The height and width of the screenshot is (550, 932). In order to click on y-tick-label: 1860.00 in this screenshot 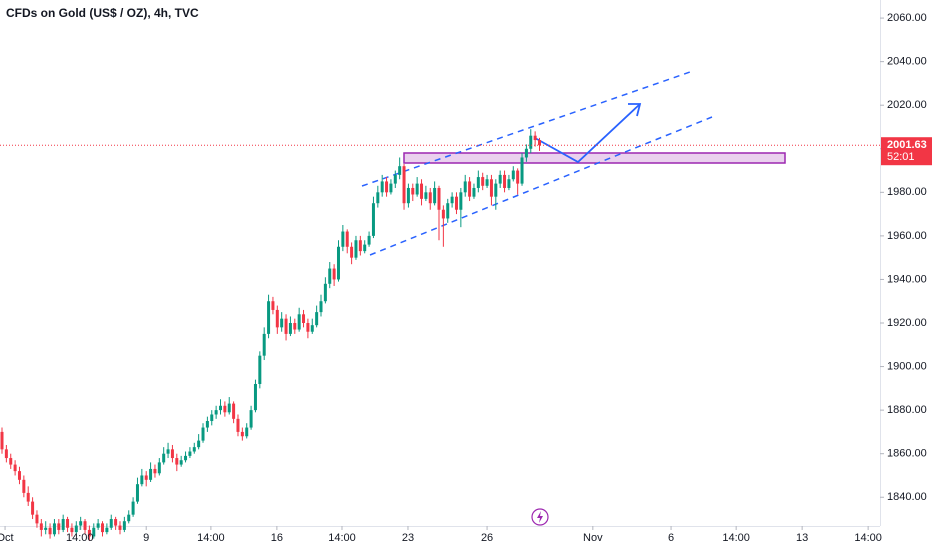, I will do `click(907, 454)`.